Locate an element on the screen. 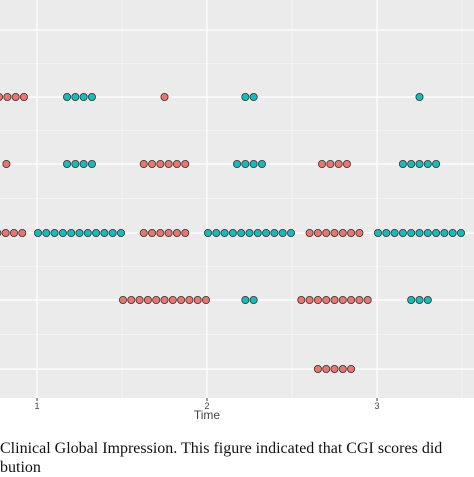 The image size is (474, 477). x-tick-label: 2 is located at coordinates (206, 406).